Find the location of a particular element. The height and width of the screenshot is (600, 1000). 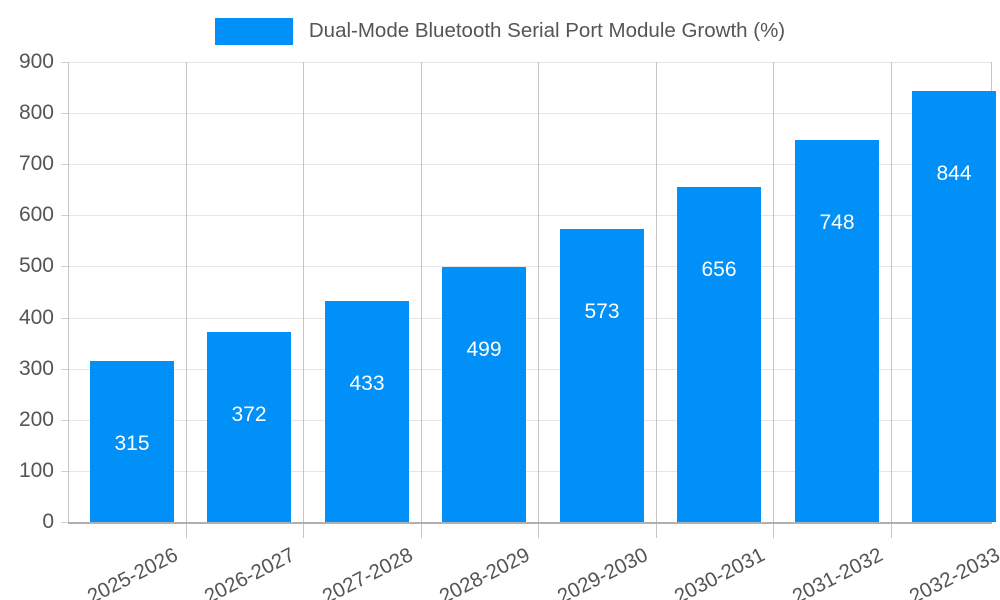

bar: 433 is located at coordinates (367, 411).